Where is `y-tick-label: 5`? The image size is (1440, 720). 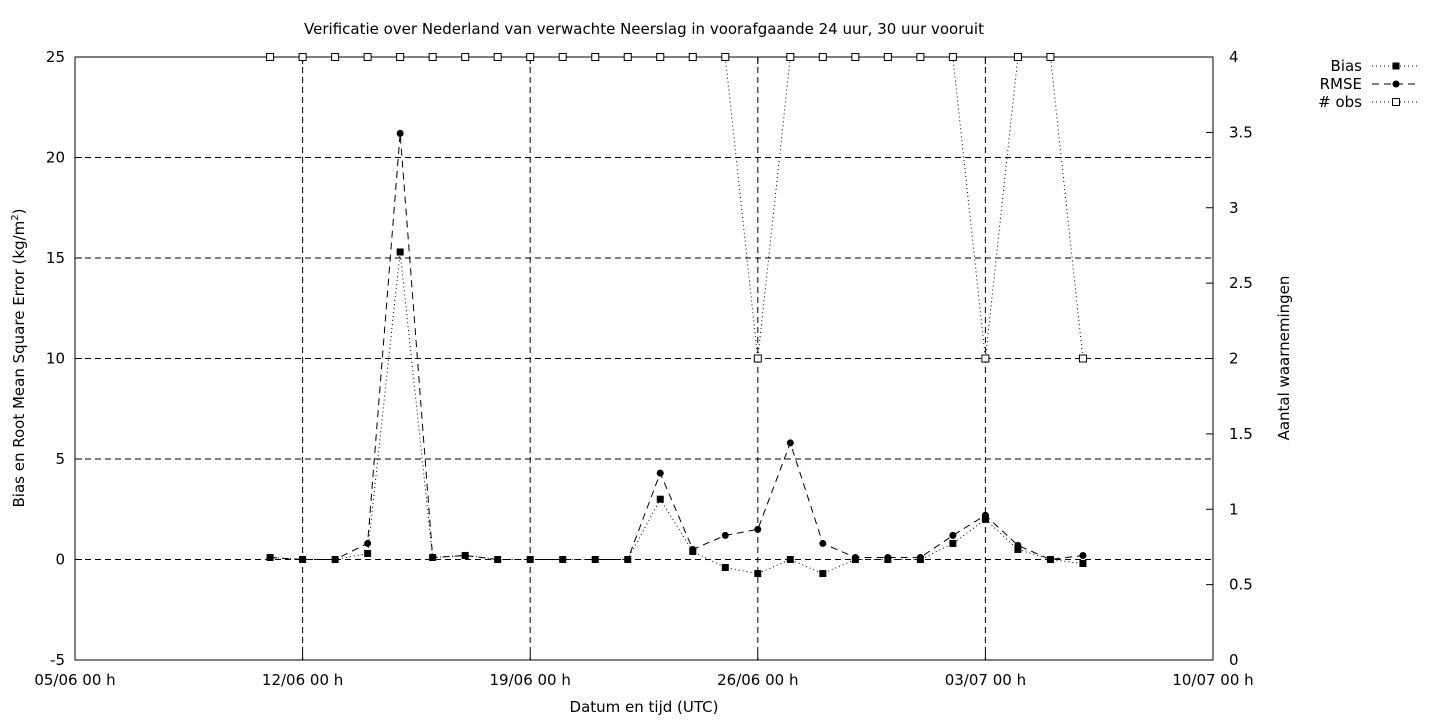 y-tick-label: 5 is located at coordinates (60, 459).